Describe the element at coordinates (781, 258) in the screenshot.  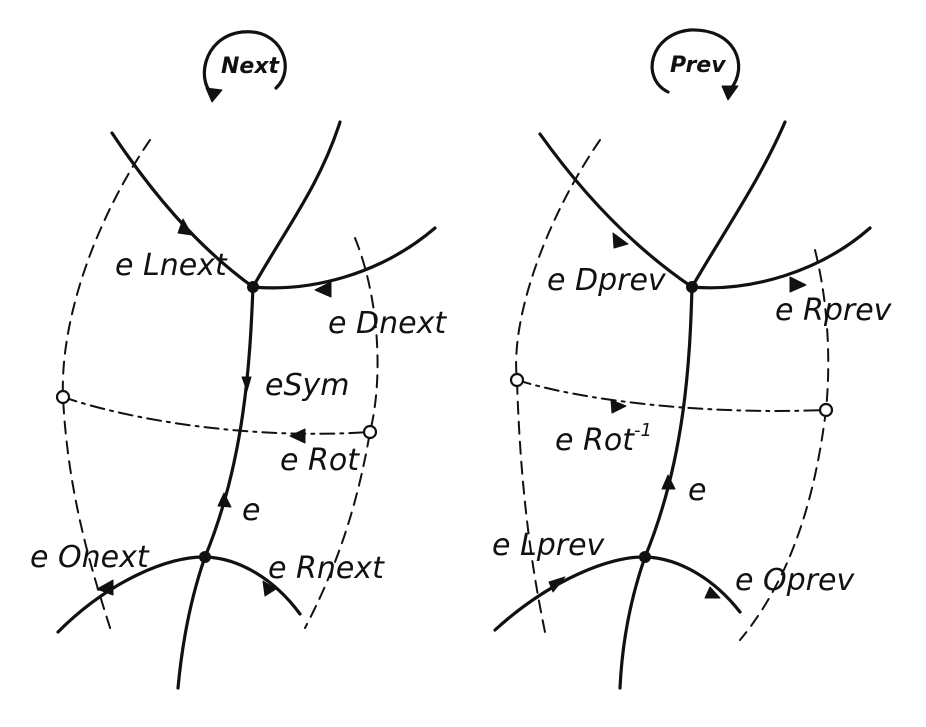
I see `right-right-horizontal-edge` at that location.